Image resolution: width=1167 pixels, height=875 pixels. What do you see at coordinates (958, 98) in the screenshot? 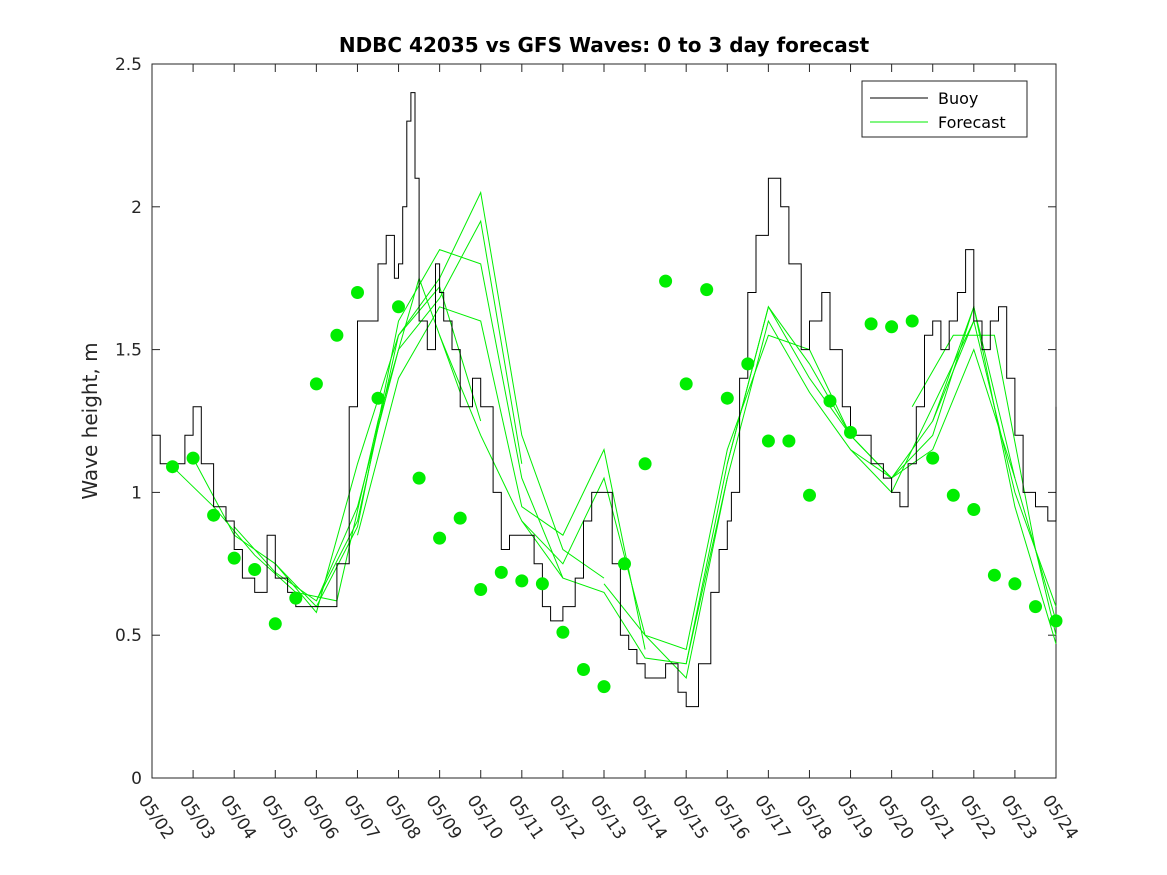
I see `legend-buoy-label: Buoy` at bounding box center [958, 98].